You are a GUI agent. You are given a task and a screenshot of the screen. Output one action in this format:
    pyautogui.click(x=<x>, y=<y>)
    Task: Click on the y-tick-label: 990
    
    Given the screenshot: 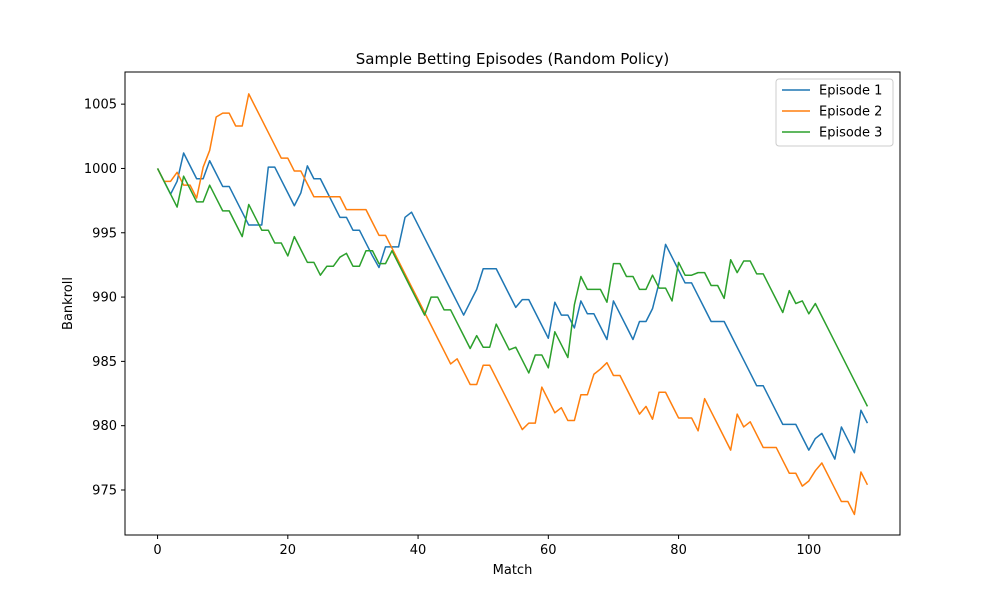 What is the action you would take?
    pyautogui.click(x=104, y=298)
    